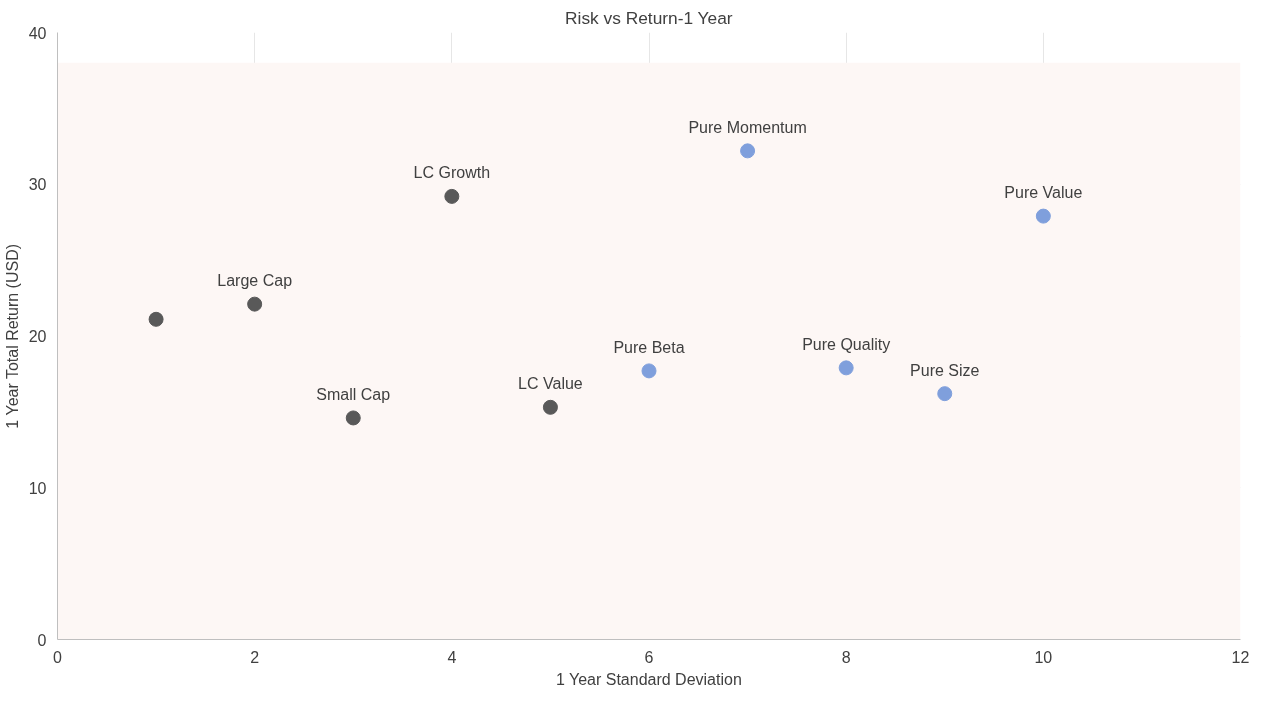  I want to click on annotation: LC Growth, so click(452, 173).